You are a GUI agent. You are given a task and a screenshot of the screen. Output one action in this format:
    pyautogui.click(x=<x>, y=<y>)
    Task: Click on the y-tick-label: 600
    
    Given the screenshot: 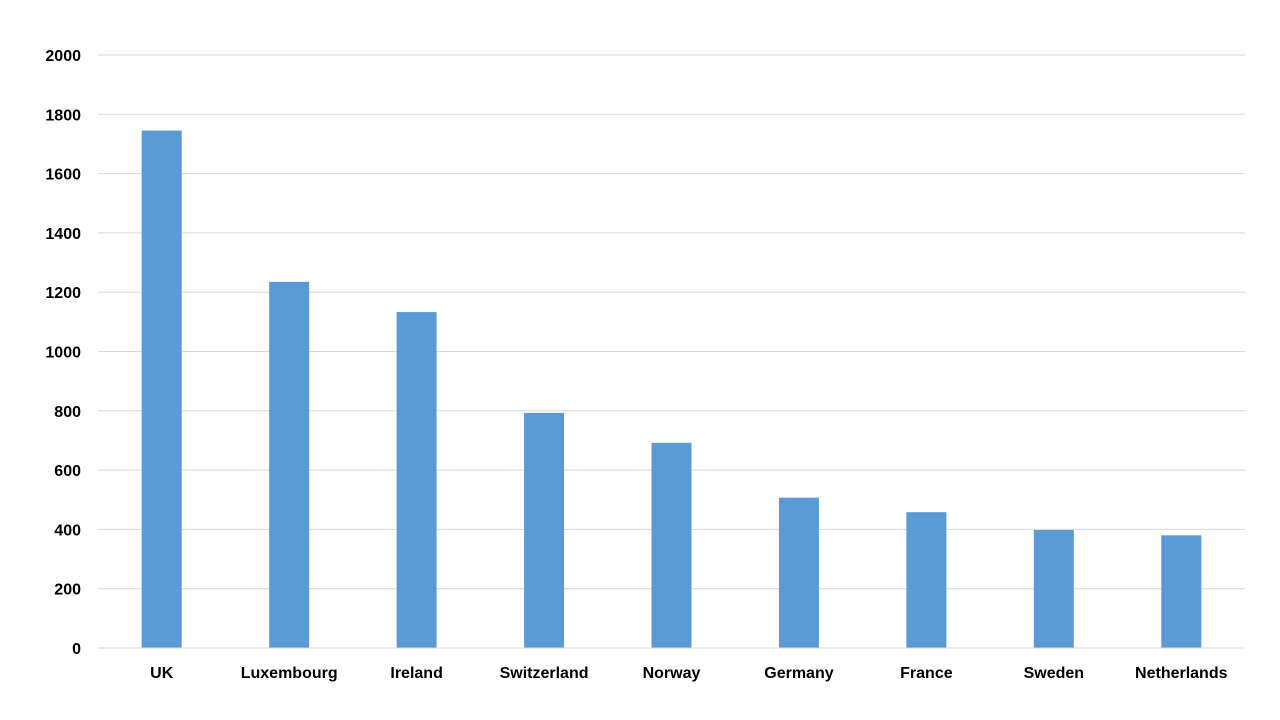 What is the action you would take?
    pyautogui.click(x=67, y=471)
    